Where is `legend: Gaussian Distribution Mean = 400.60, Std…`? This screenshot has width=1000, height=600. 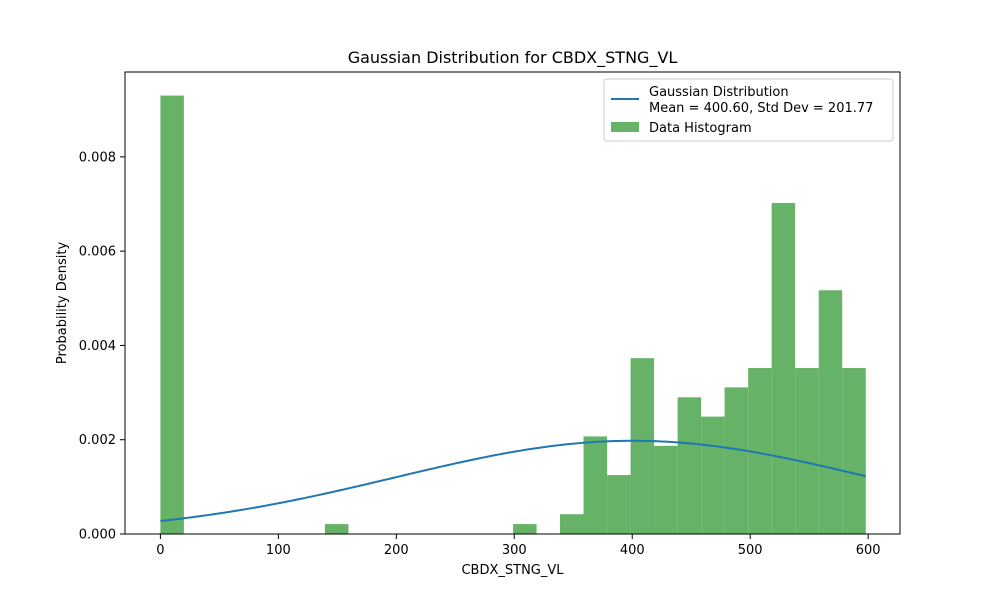
legend: Gaussian Distribution Mean = 400.60, Std… is located at coordinates (748, 110).